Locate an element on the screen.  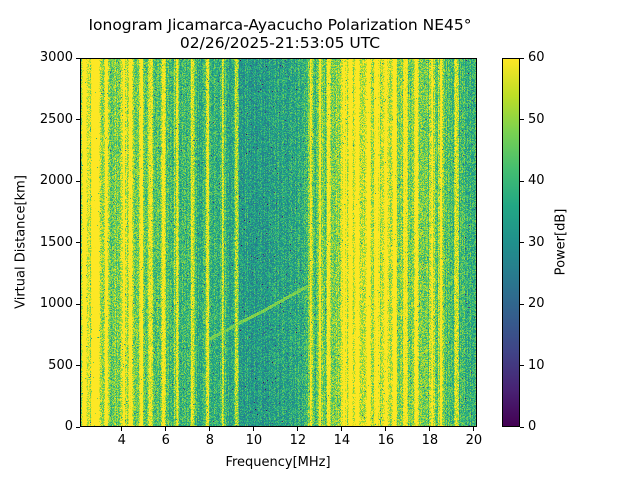
colorbar-tick-label: 40 is located at coordinates (536, 180).